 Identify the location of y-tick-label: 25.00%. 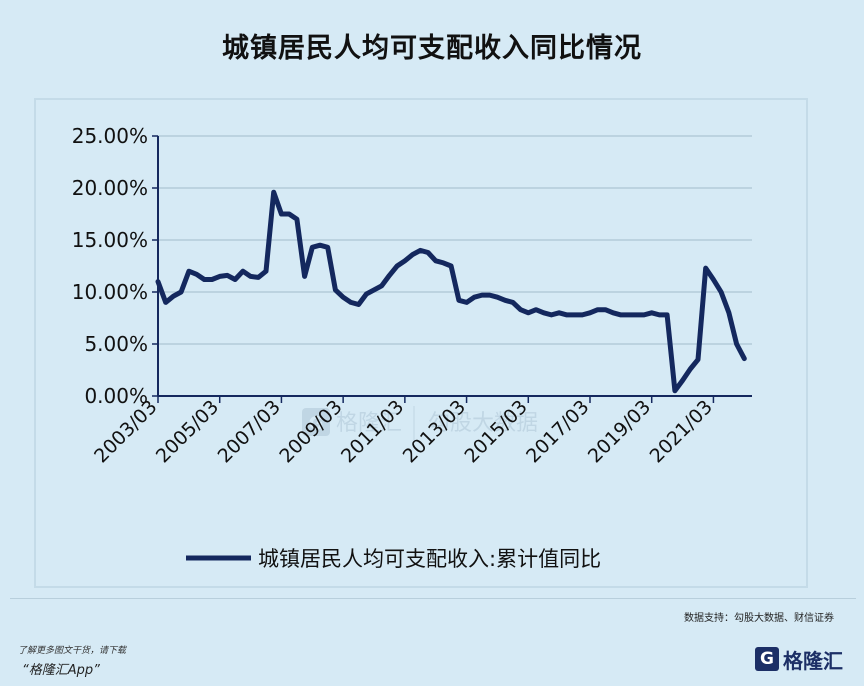
(110, 136).